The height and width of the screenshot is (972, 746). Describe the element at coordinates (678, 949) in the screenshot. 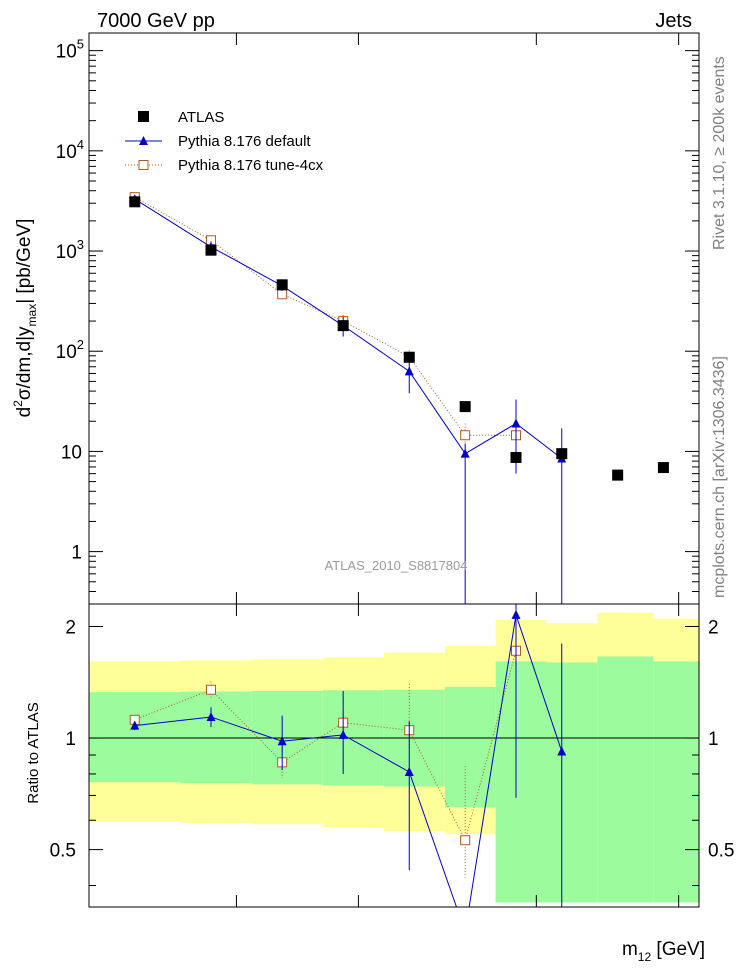

I see `xlabel-suffix: [GeV]` at that location.